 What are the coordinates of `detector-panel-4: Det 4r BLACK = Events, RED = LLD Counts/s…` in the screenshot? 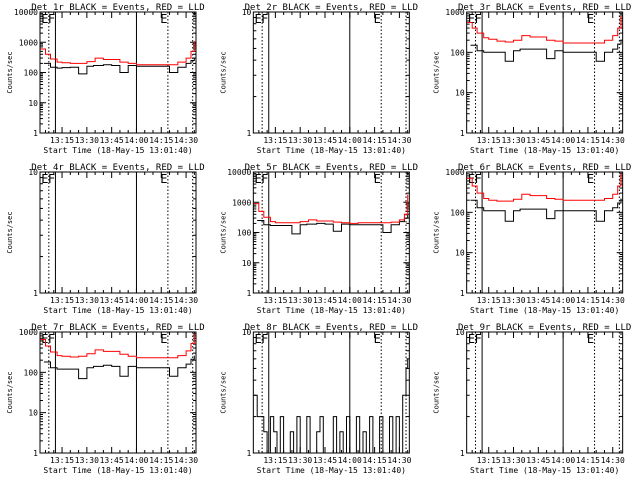 It's located at (105, 239).